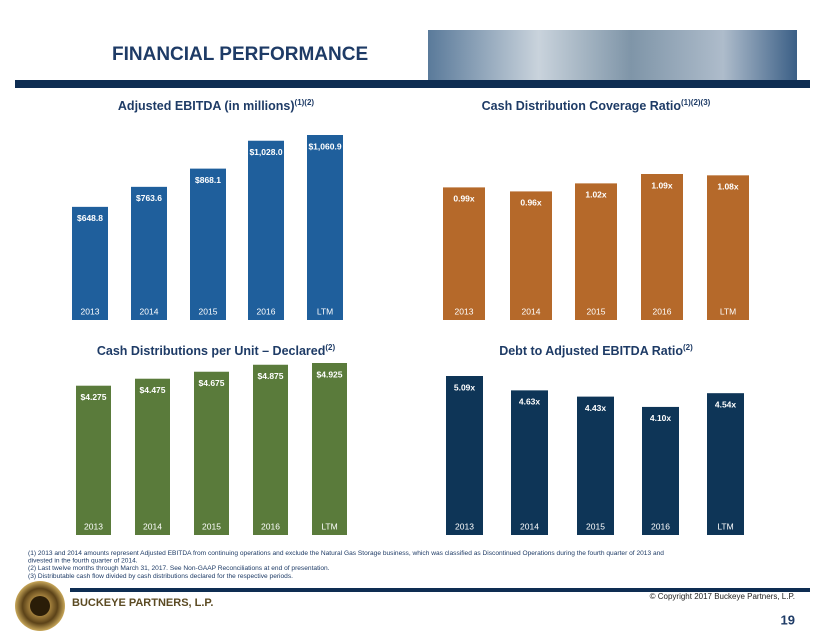  Describe the element at coordinates (412, 84) in the screenshot. I see `header-rule` at that location.